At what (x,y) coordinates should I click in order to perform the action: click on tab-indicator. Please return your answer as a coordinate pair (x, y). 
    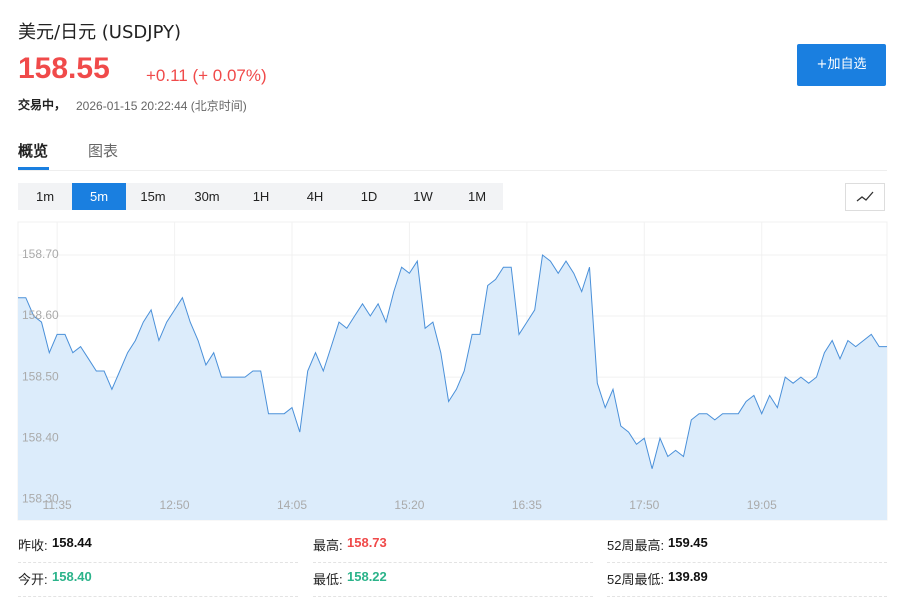
    Looking at the image, I should click on (33, 168).